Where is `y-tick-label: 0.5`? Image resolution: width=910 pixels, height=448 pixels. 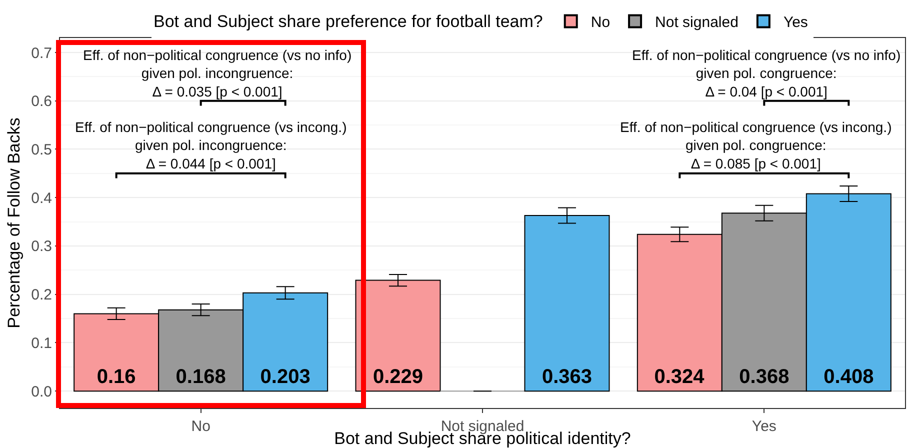
y-tick-label: 0.5 is located at coordinates (41, 149).